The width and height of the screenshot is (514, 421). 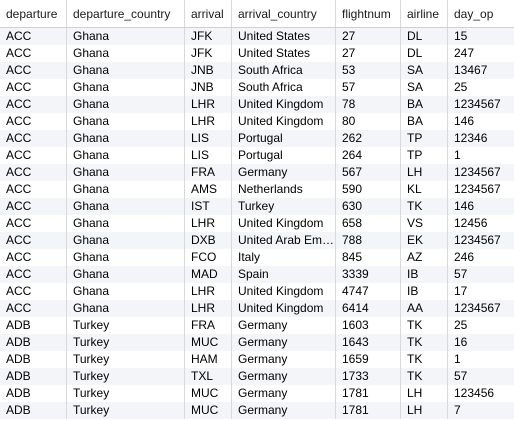 I want to click on cell-flightnum: 264, so click(x=368, y=155).